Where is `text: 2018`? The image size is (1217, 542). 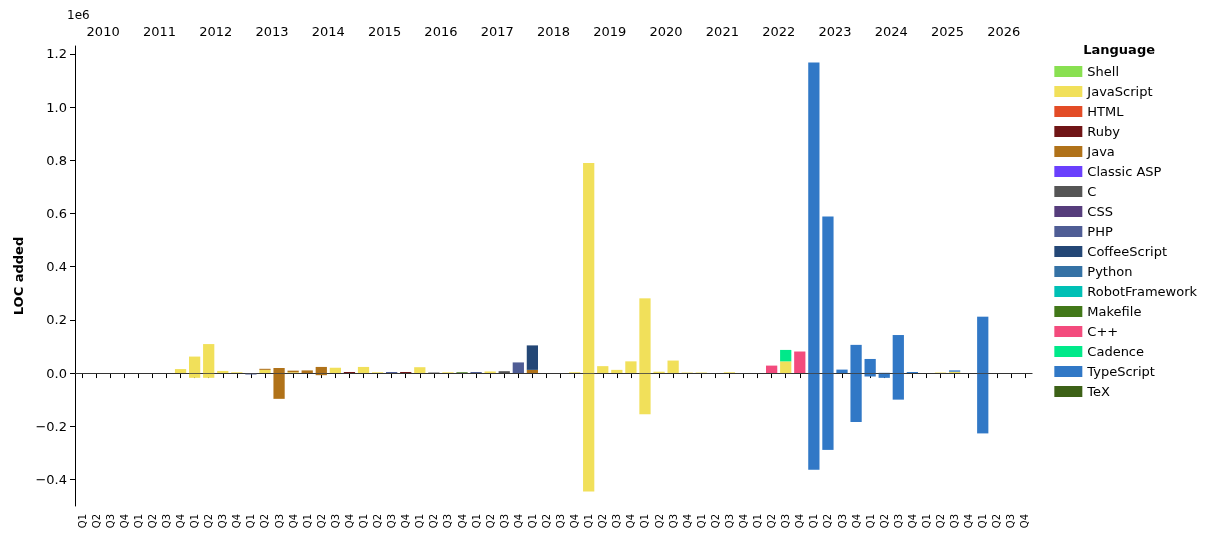
text: 2018 is located at coordinates (553, 31).